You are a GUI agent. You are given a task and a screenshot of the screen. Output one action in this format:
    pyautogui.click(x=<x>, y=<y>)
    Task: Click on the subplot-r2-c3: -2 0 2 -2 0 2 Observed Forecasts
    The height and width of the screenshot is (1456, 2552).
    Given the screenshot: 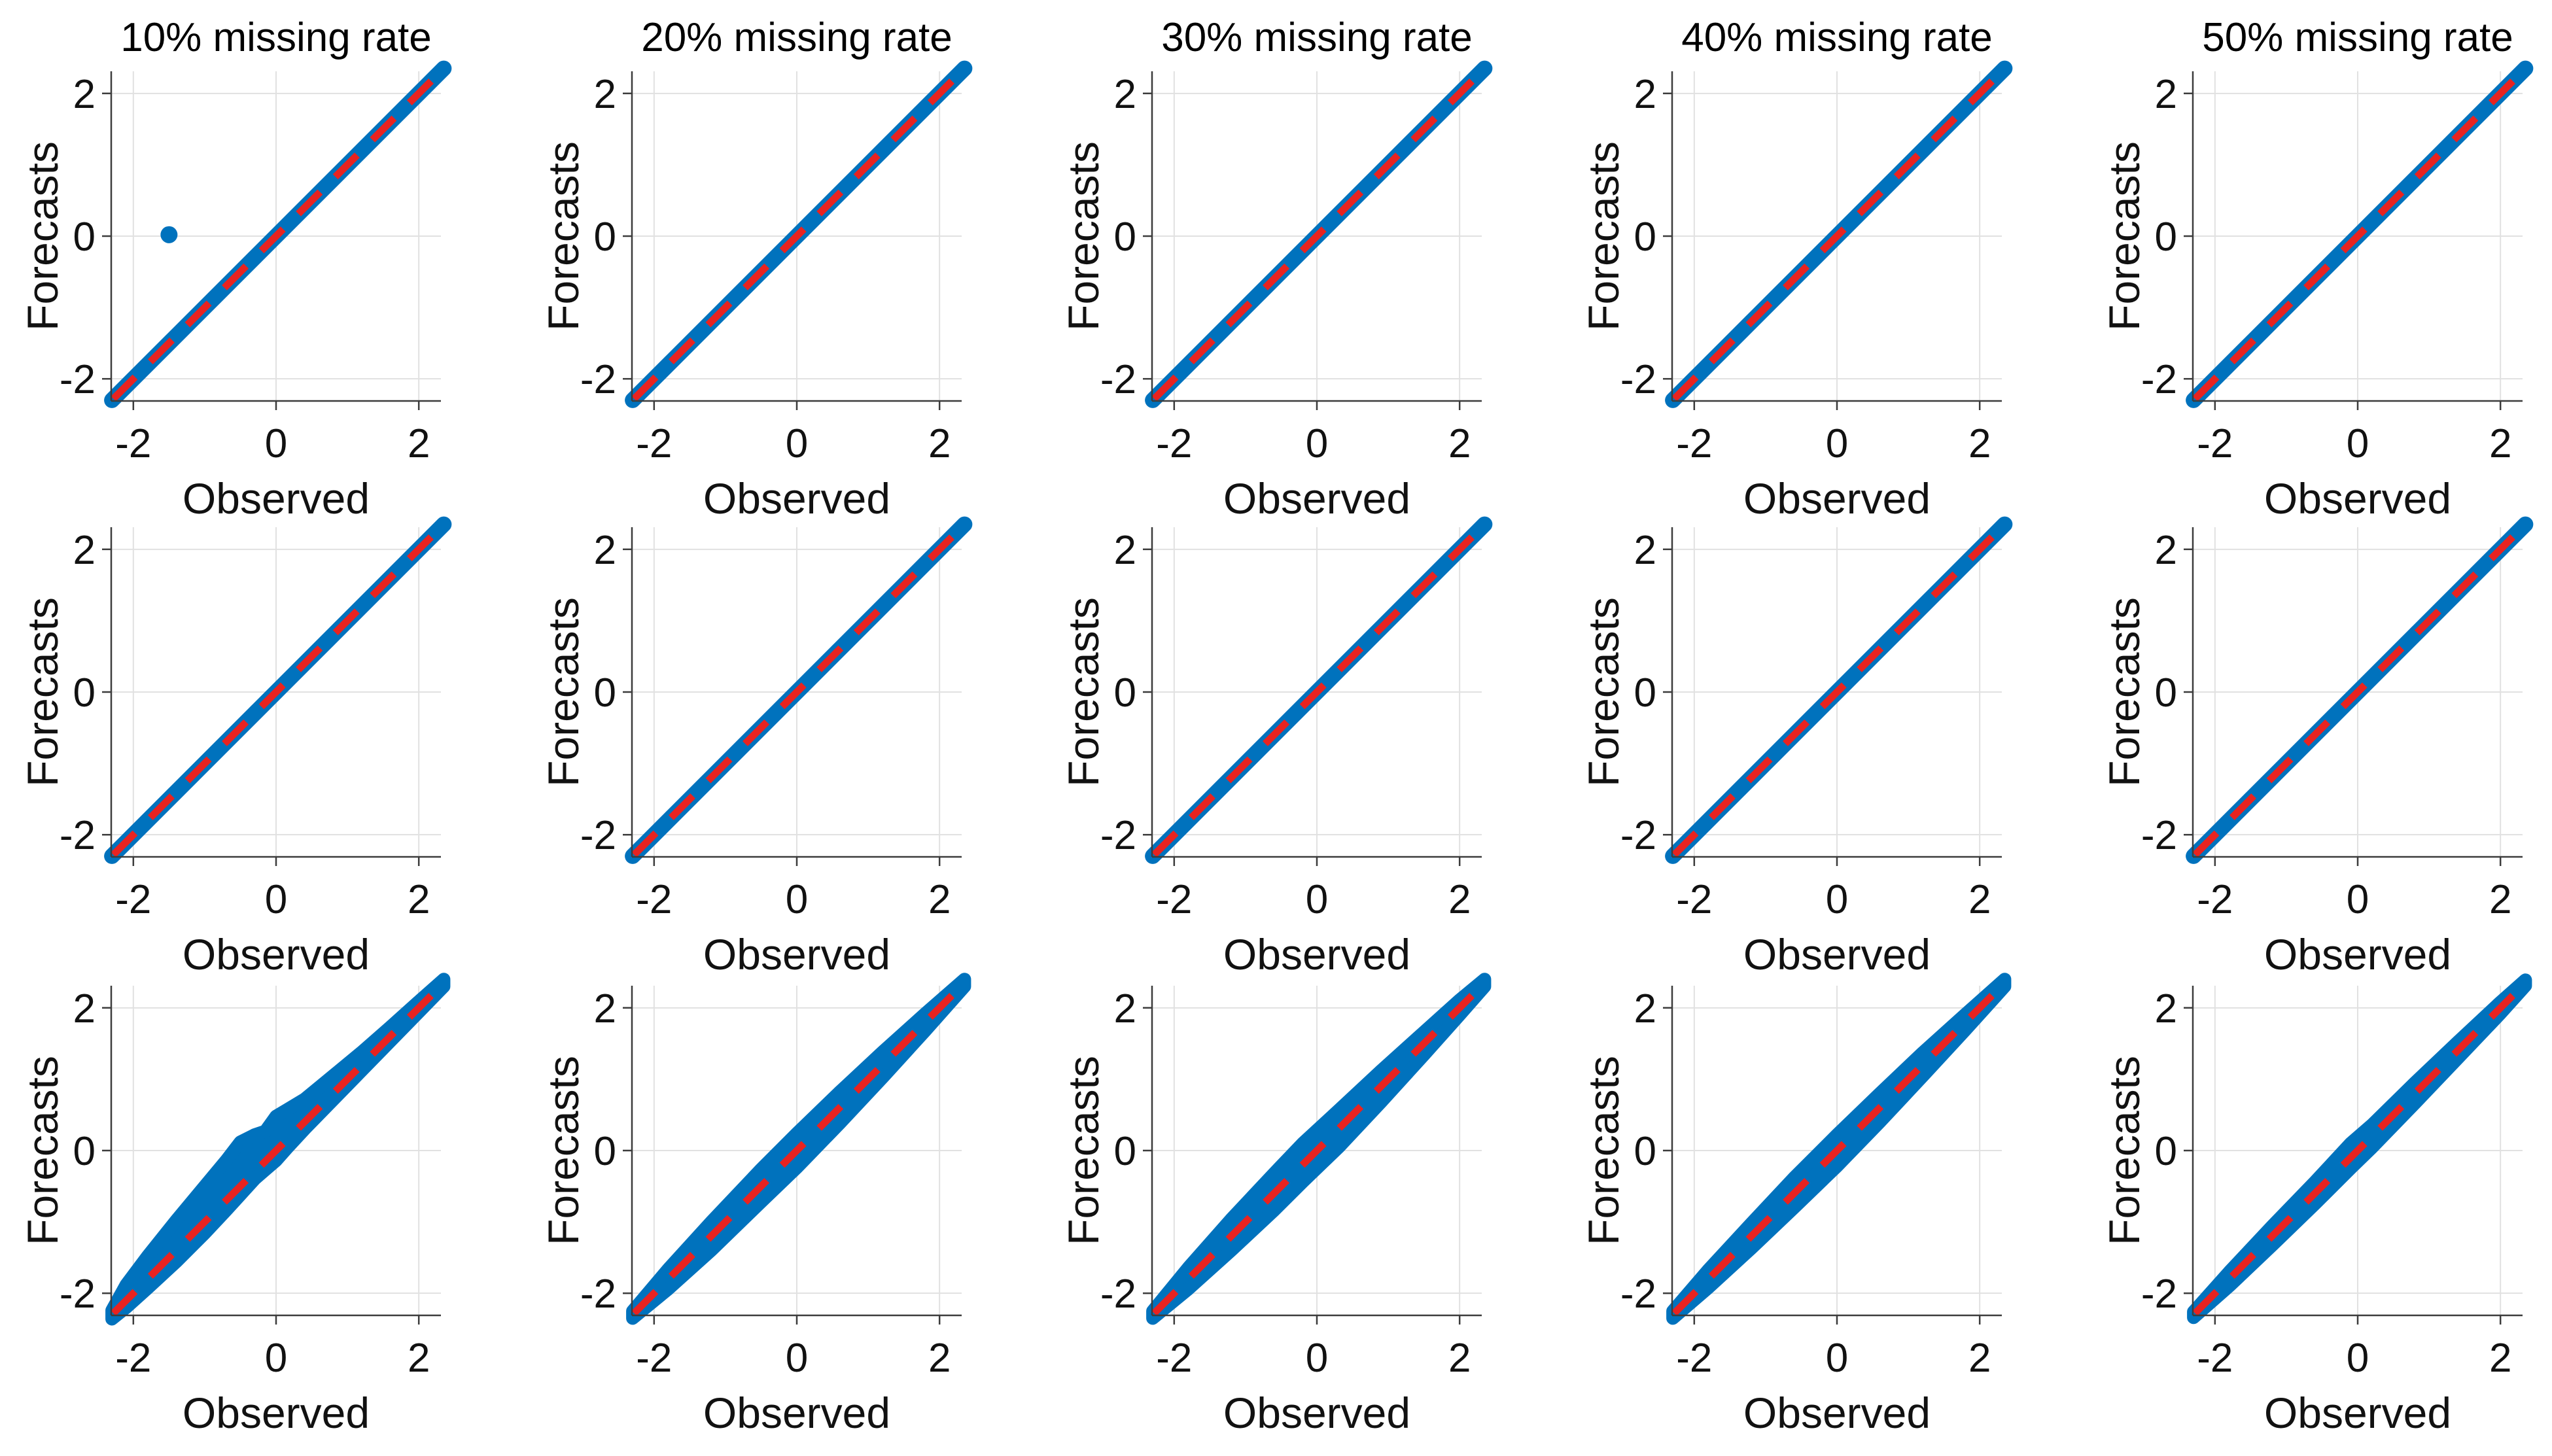 What is the action you would take?
    pyautogui.click(x=1276, y=747)
    